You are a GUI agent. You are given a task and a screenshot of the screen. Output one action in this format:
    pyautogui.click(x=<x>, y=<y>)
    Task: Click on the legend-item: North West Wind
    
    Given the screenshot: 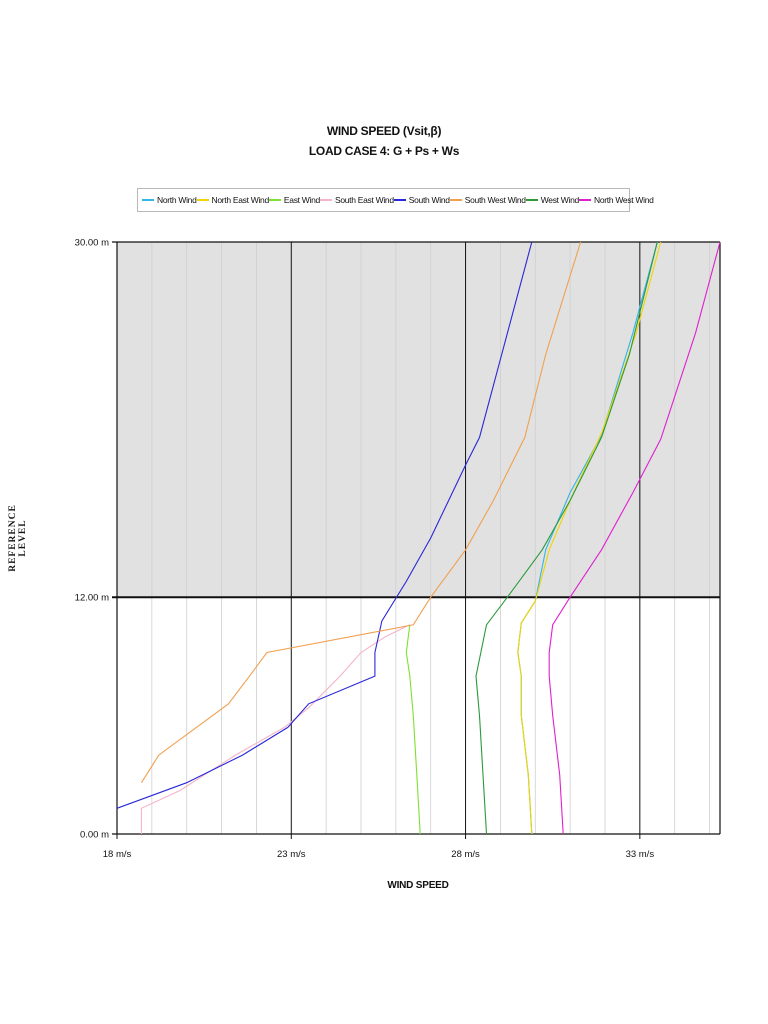 What is the action you would take?
    pyautogui.click(x=616, y=200)
    